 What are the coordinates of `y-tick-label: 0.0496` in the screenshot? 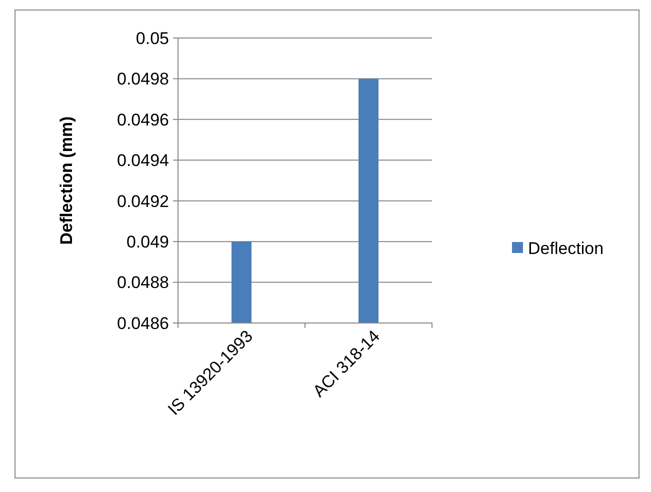 It's located at (143, 120).